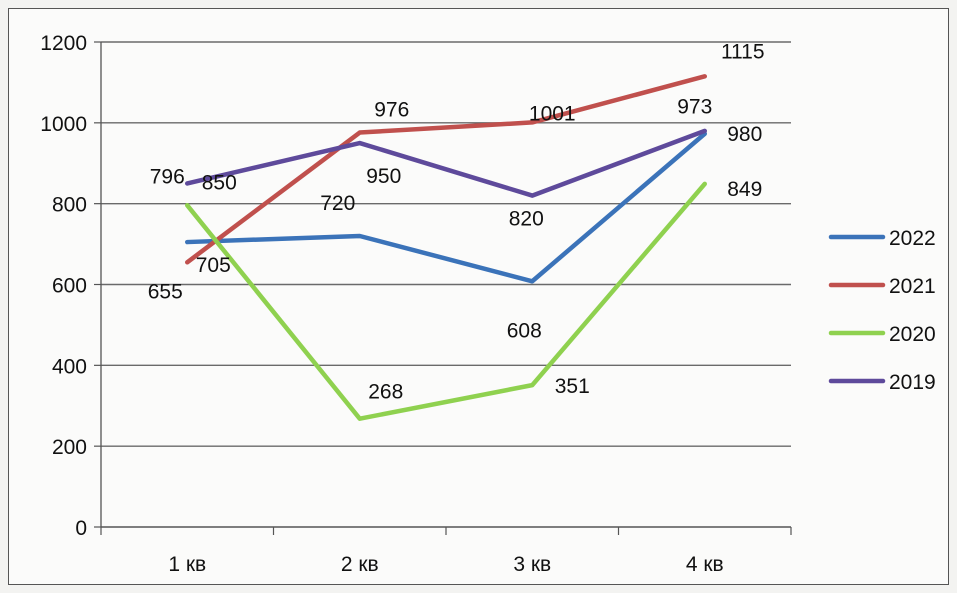  I want to click on data-label-2019: 950, so click(383, 176).